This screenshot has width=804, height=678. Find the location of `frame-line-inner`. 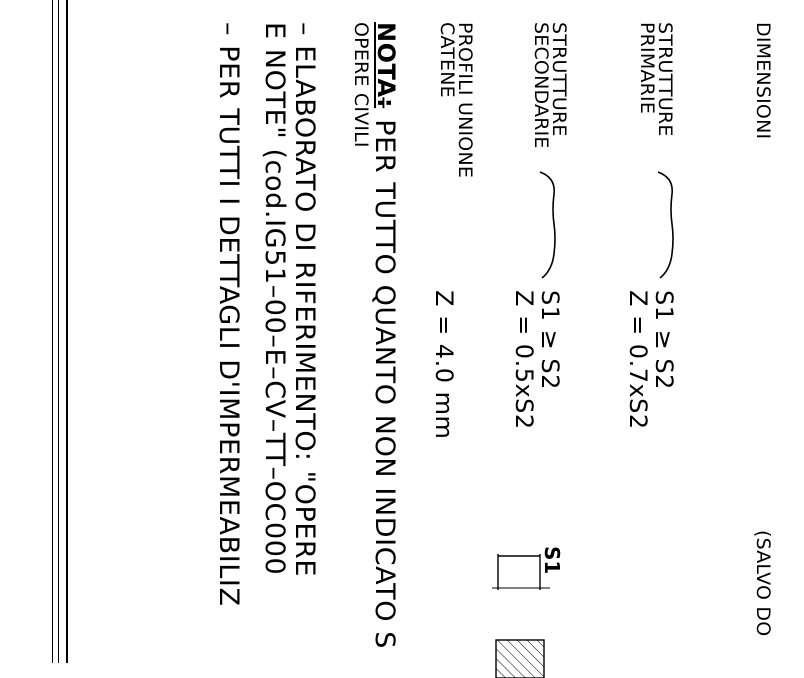

frame-line-inner is located at coordinates (67, 331).